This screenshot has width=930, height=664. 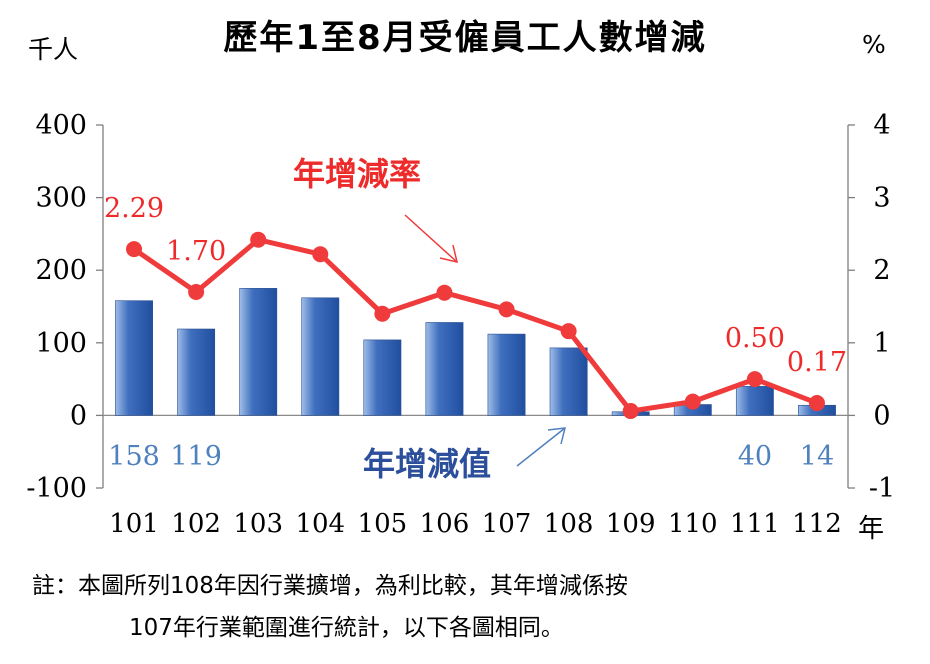 I want to click on bar-data-label: 119, so click(x=196, y=456).